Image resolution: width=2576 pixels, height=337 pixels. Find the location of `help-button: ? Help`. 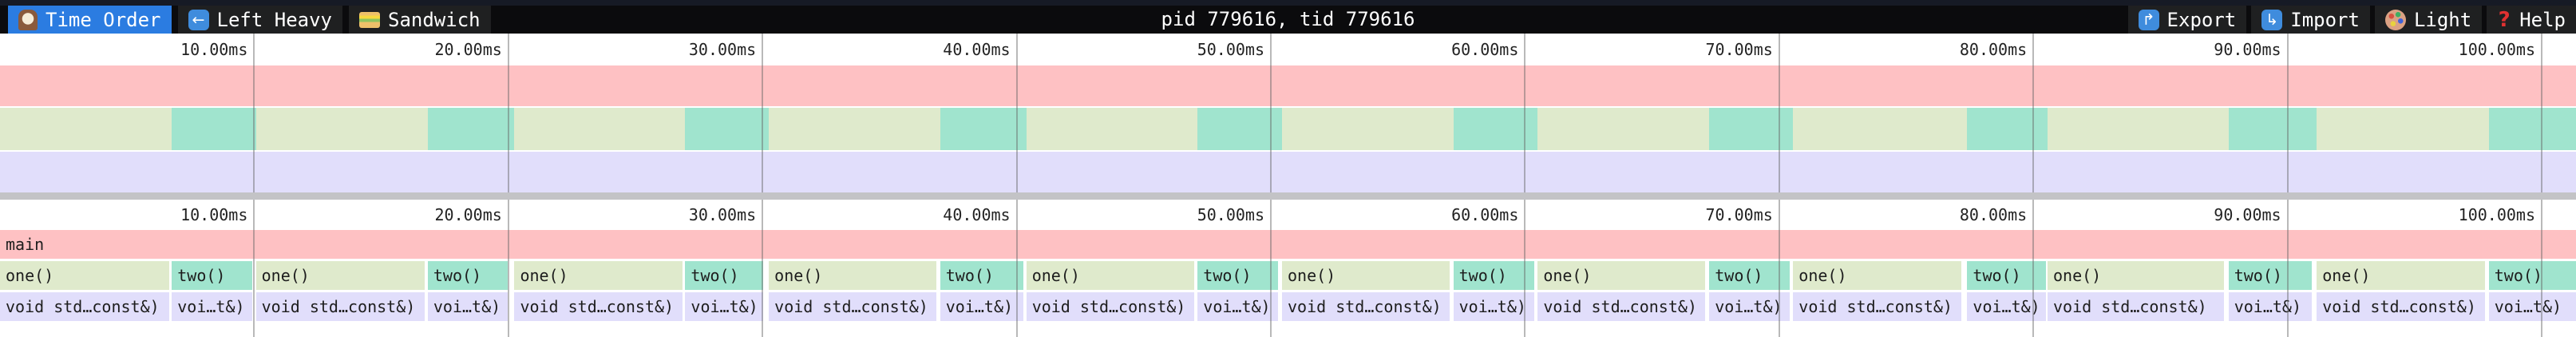

help-button: ? Help is located at coordinates (2531, 20).